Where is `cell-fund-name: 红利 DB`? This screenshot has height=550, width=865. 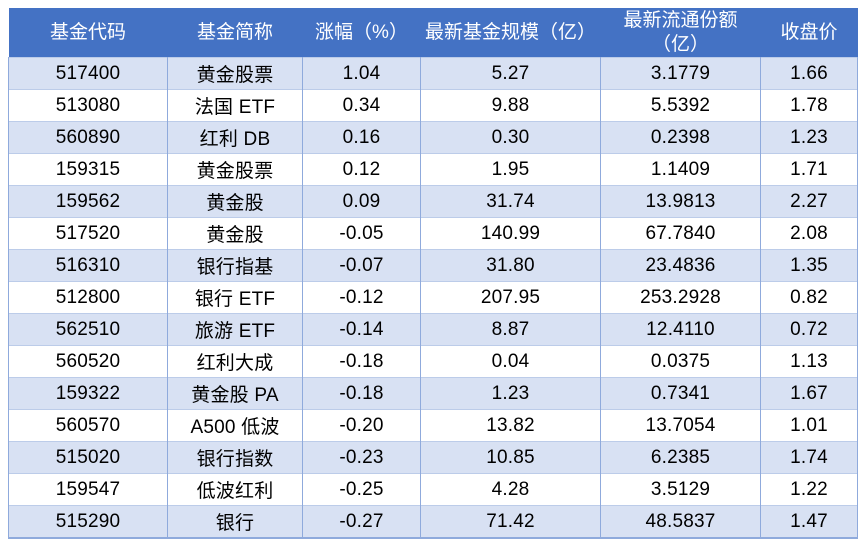
cell-fund-name: 红利 DB is located at coordinates (235, 137).